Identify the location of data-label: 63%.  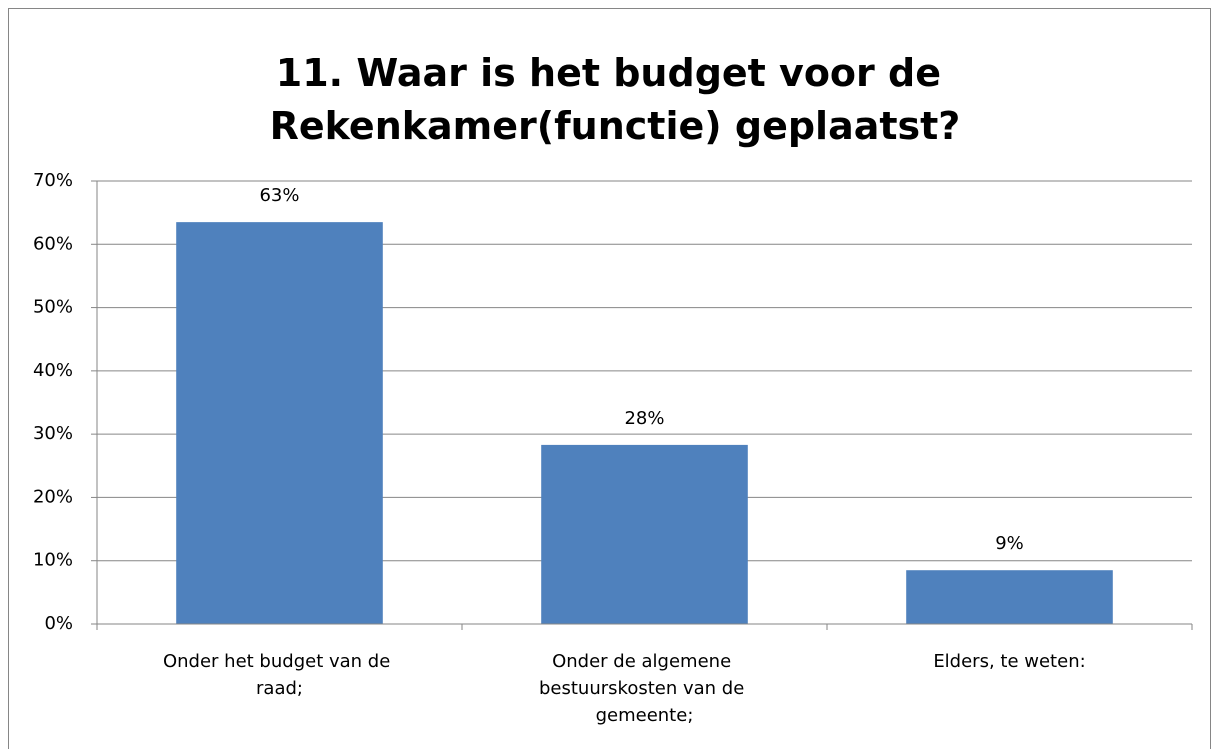
(279, 195).